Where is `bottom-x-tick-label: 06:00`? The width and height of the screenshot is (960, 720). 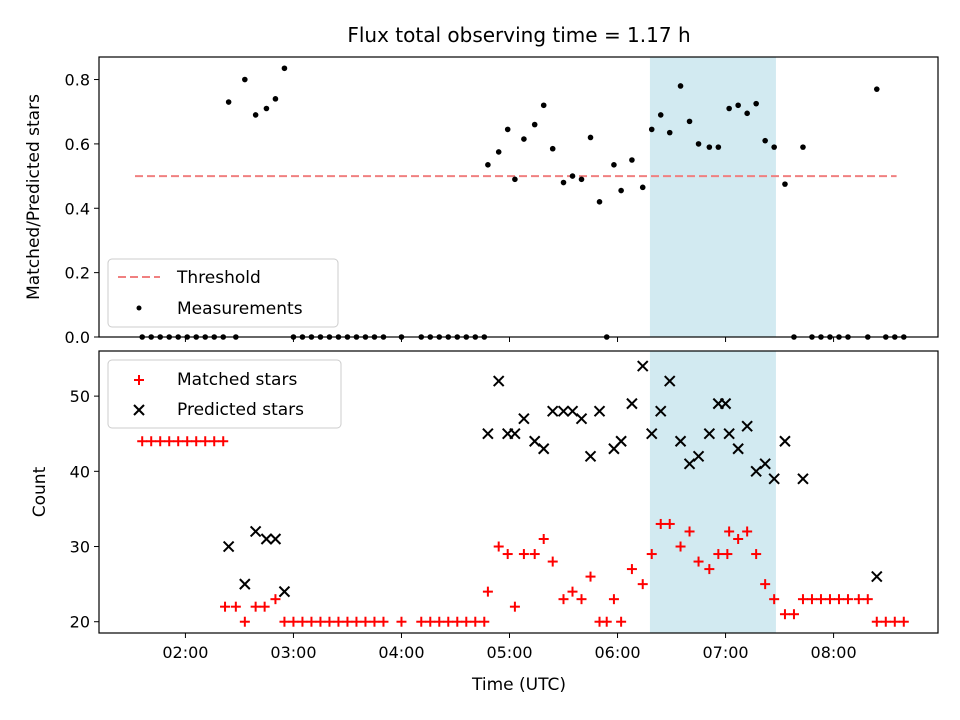 bottom-x-tick-label: 06:00 is located at coordinates (617, 652).